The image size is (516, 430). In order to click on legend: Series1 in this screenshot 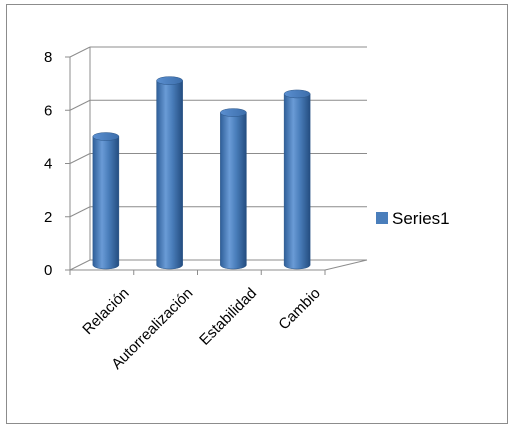, I will do `click(413, 218)`.